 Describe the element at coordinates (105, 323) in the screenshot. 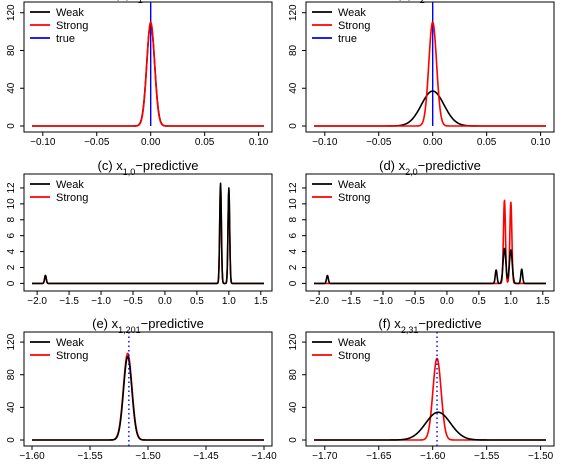

I see `title-main: (e) x` at that location.